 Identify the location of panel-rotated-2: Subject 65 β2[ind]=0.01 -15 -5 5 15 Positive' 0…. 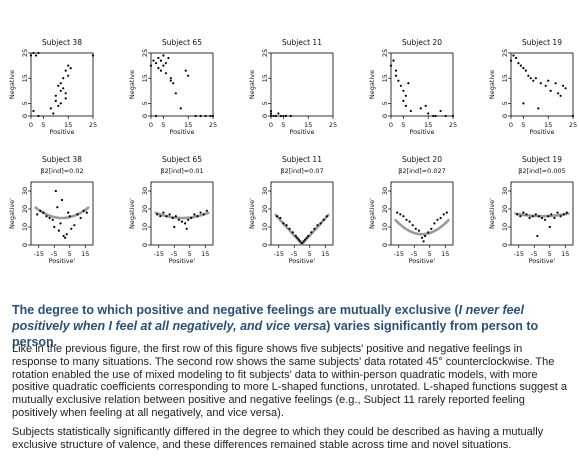
(171, 210).